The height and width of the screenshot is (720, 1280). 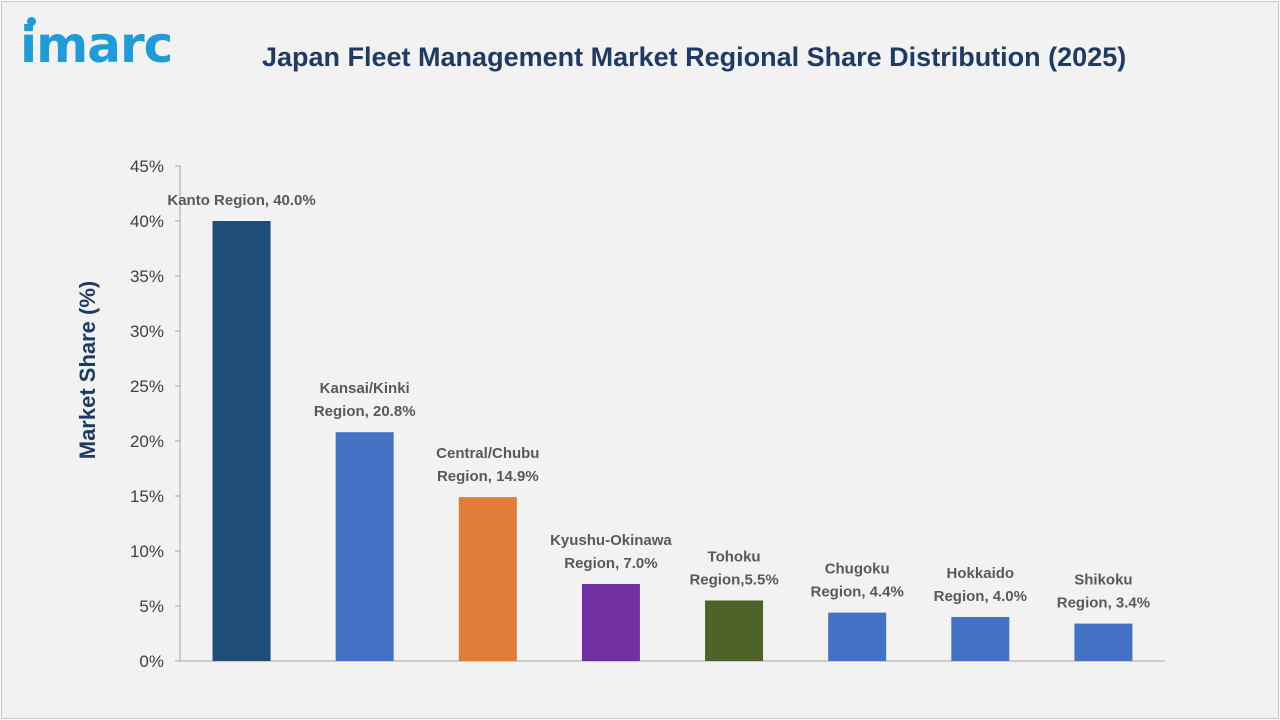 What do you see at coordinates (733, 569) in the screenshot?
I see `data-label: Tohoku Region,5.5%` at bounding box center [733, 569].